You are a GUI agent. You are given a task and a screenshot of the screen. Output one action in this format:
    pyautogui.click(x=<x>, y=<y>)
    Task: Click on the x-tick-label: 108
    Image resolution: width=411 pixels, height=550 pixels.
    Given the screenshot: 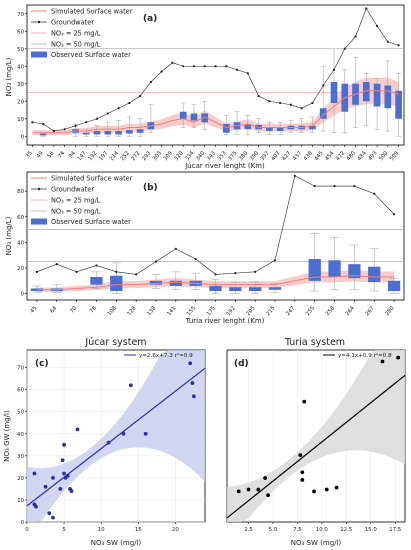 What is the action you would take?
    pyautogui.click(x=113, y=311)
    